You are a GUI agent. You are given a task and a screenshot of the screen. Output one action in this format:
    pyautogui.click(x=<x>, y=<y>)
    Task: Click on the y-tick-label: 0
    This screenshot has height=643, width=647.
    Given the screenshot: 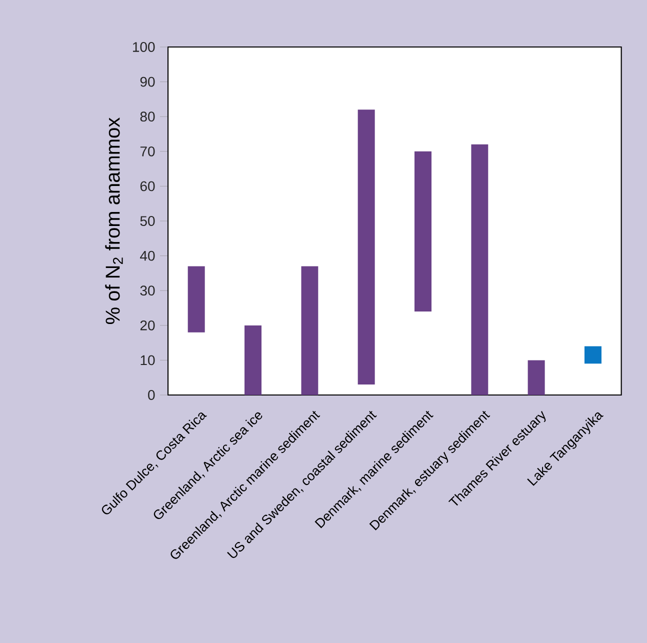 What is the action you would take?
    pyautogui.click(x=151, y=395)
    